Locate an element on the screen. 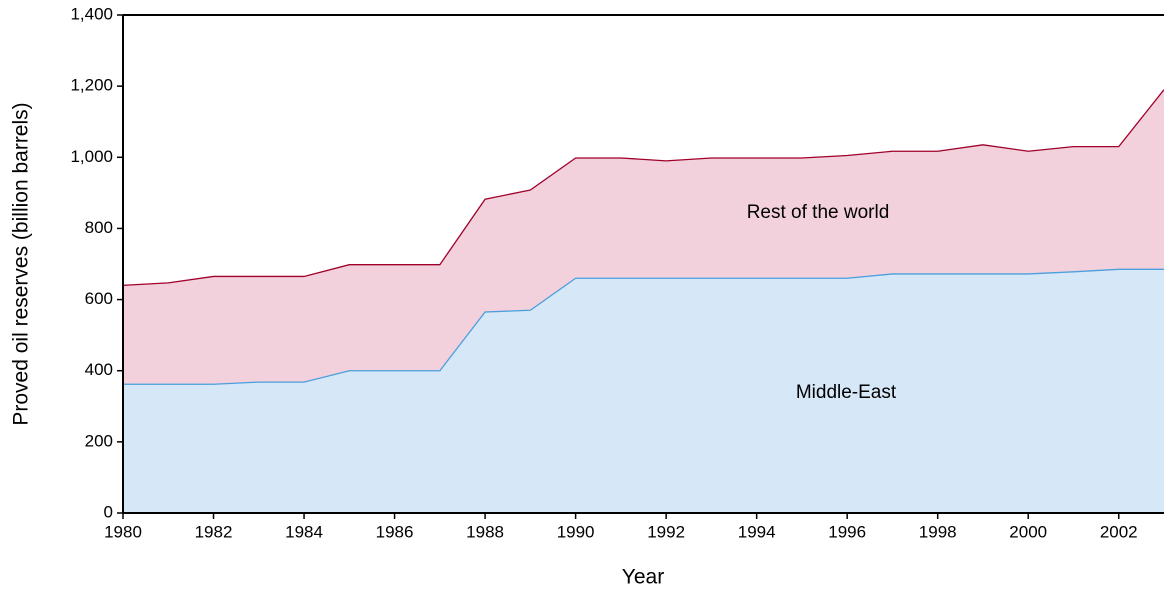 This screenshot has width=1164, height=591. x-tick-label: 1992 is located at coordinates (666, 531).